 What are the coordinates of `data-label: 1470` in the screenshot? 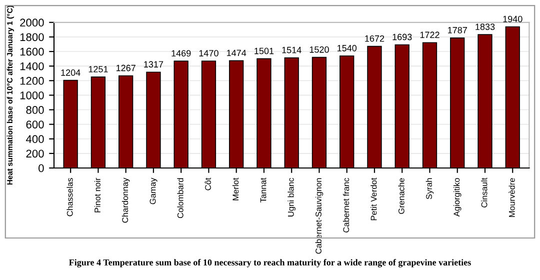 It's located at (208, 53).